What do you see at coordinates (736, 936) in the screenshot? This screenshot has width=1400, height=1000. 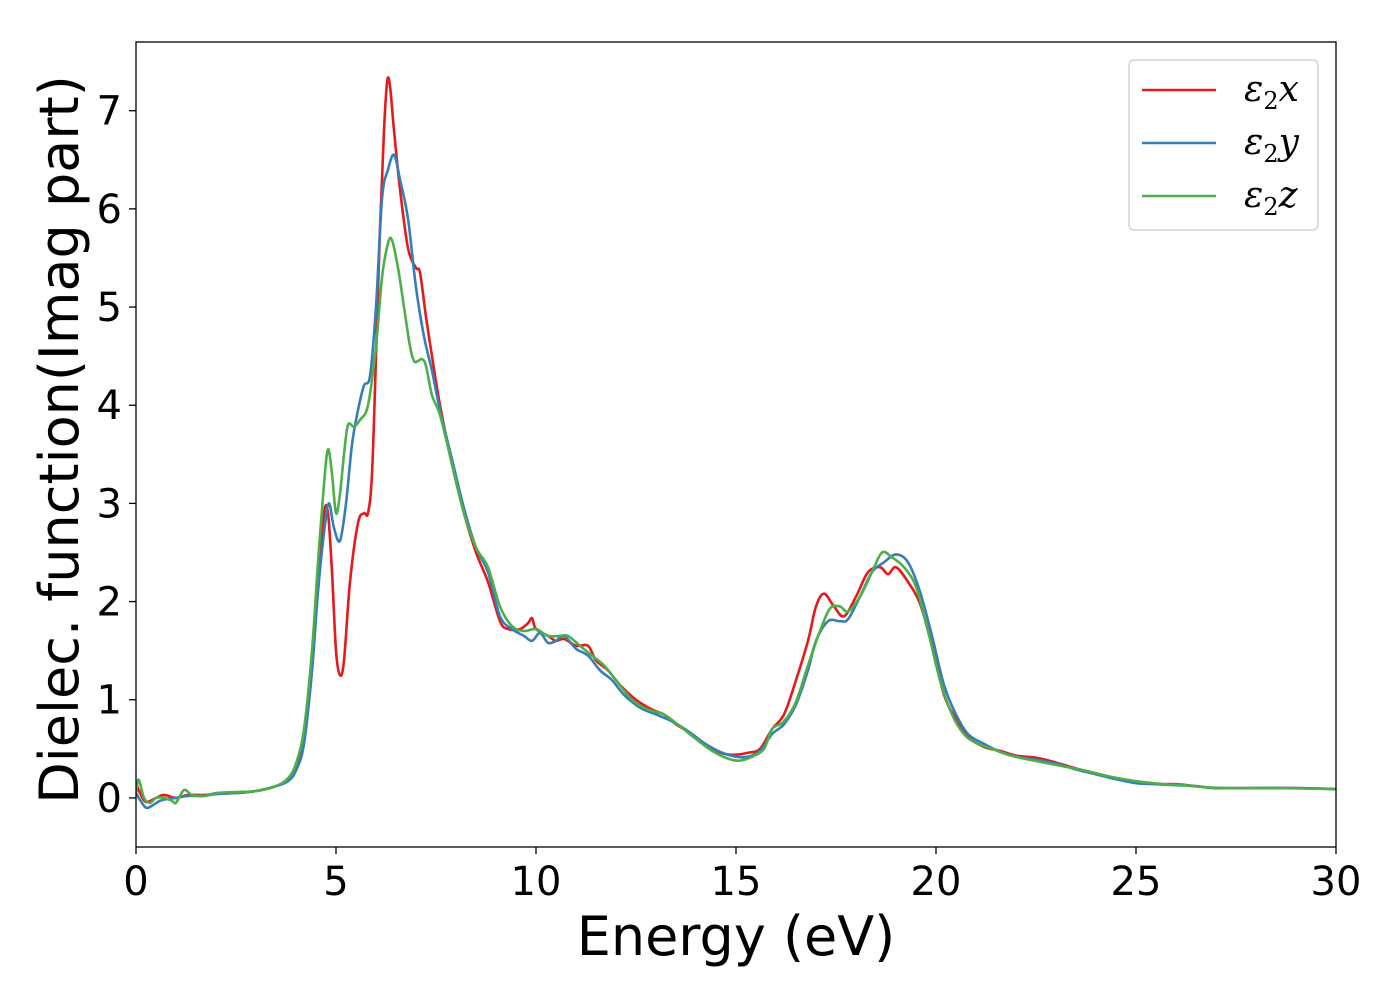 I see `x-axis-label: Energy (eV)` at bounding box center [736, 936].